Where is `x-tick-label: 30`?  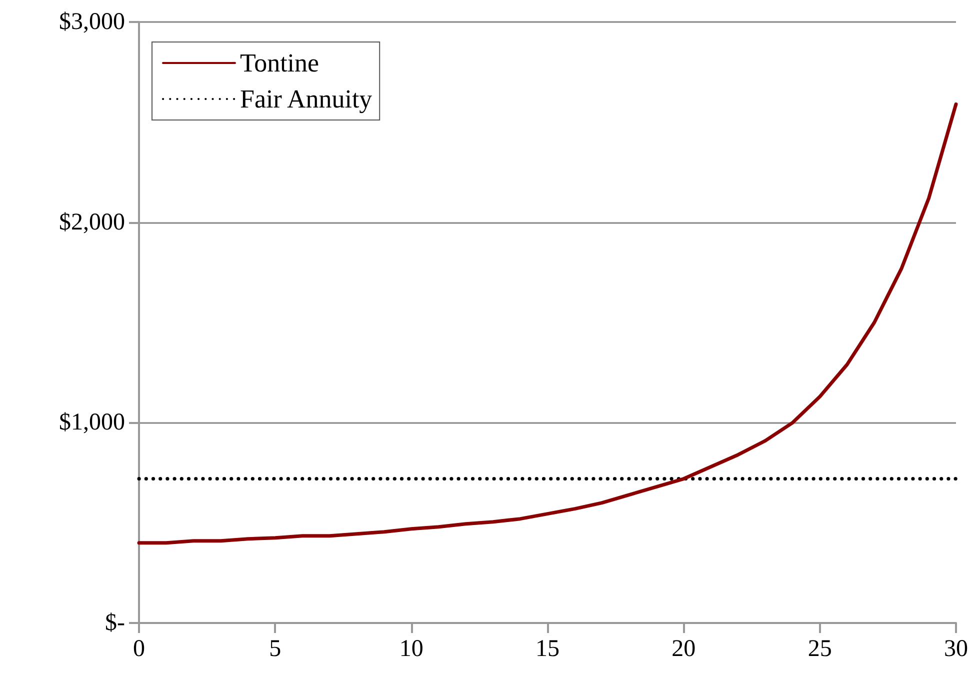
x-tick-label: 30 is located at coordinates (956, 649).